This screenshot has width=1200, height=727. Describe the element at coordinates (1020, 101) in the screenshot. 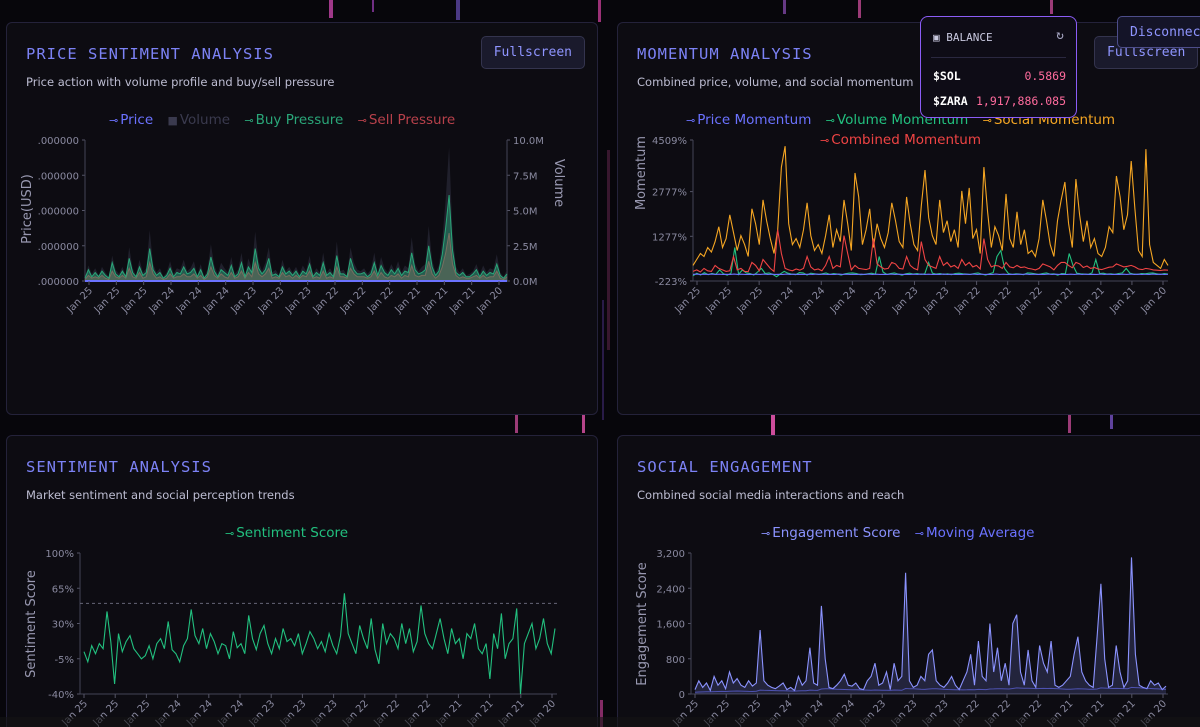

I see `token-value: 1,917,886.085` at that location.